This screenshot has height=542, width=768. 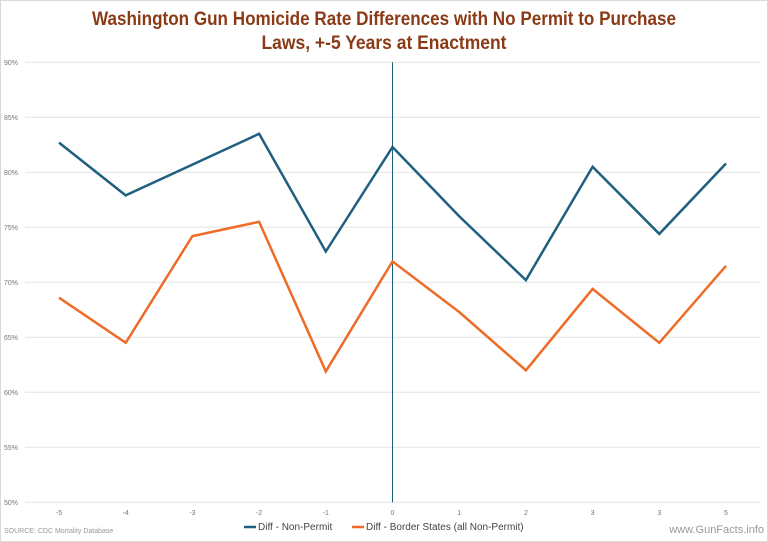 What do you see at coordinates (526, 513) in the screenshot?
I see `x-tick-label: 2` at bounding box center [526, 513].